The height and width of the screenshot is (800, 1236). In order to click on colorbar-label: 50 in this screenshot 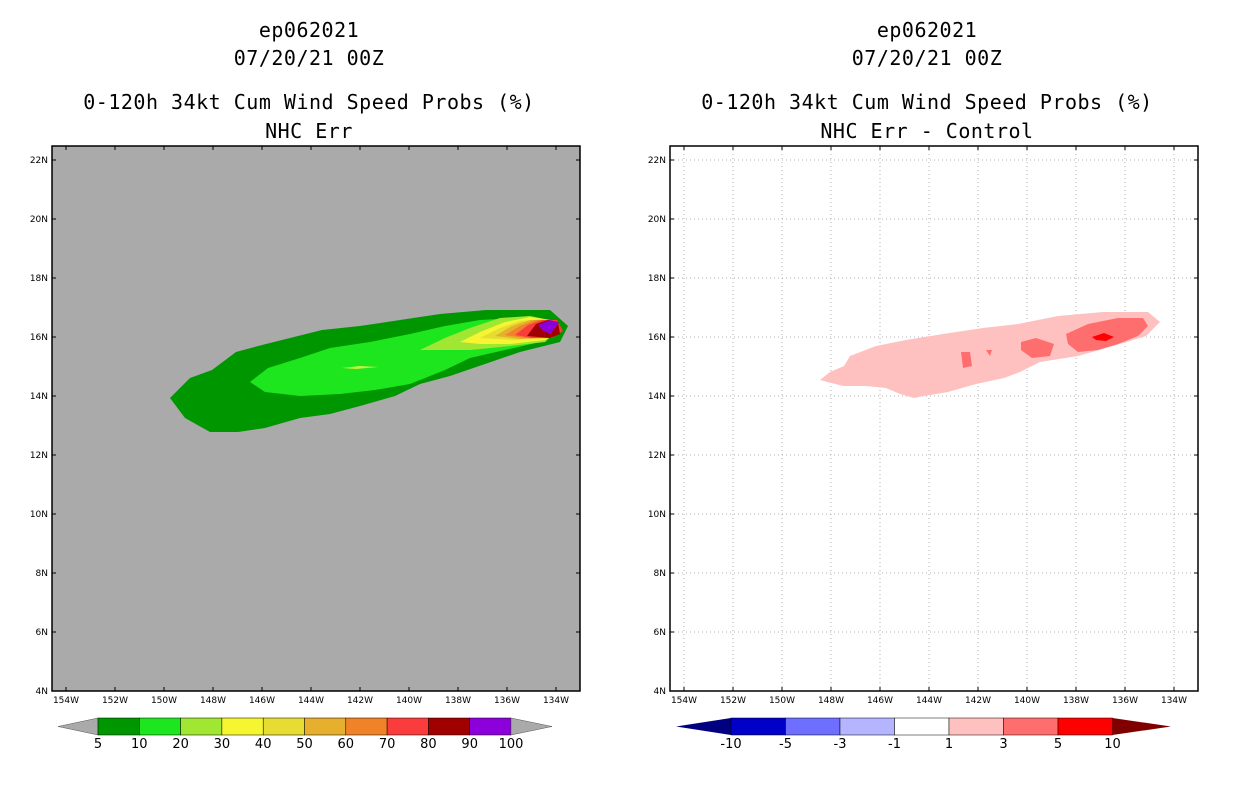, I will do `click(304, 744)`.